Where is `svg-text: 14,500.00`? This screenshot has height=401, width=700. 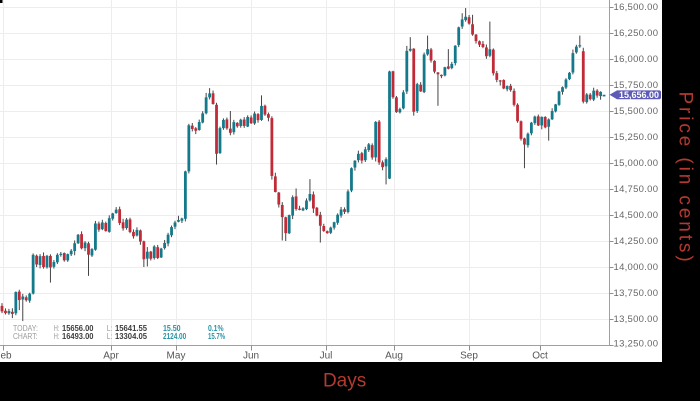
svg-text: 14,500.00 is located at coordinates (636, 215).